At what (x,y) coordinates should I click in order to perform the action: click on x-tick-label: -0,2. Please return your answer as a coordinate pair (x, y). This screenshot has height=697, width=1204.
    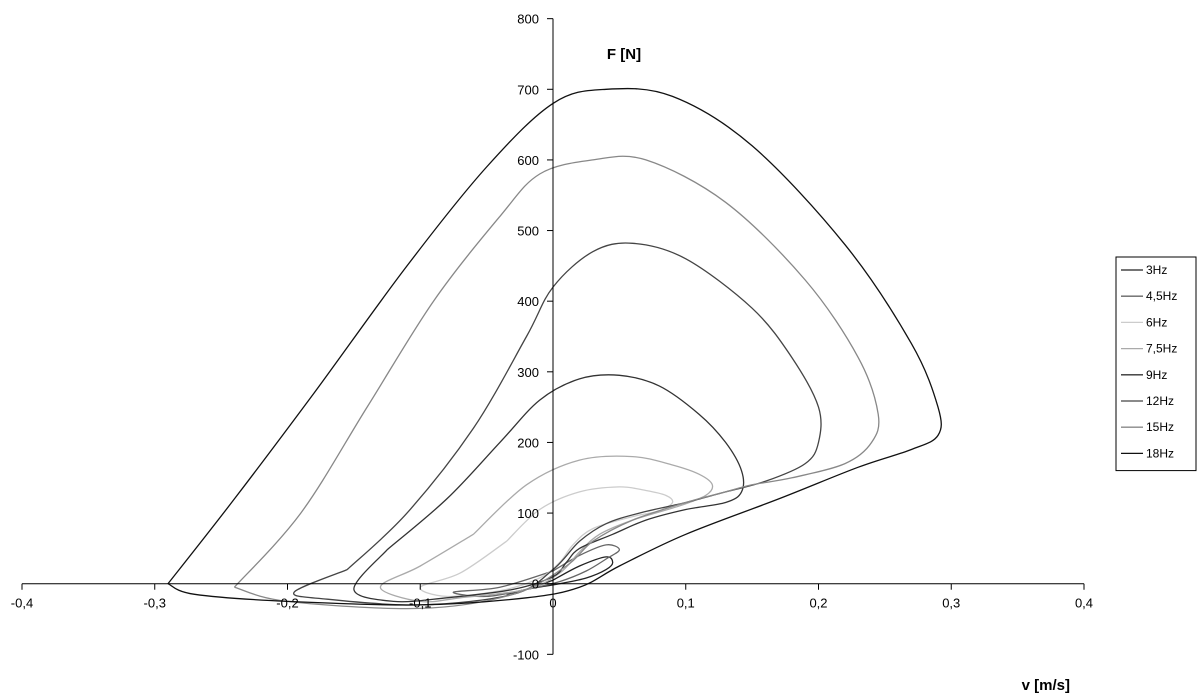
    Looking at the image, I should click on (287, 603).